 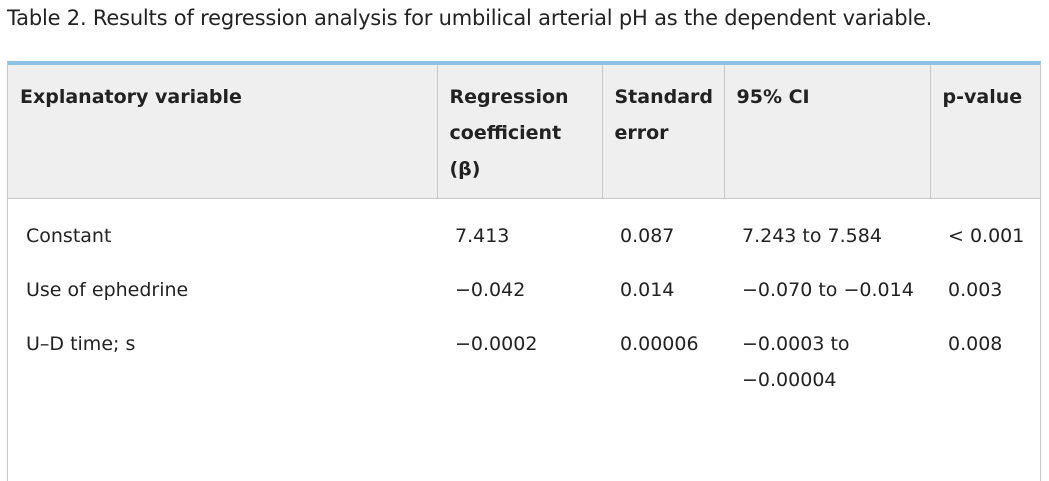 I want to click on cell-standard-error: 0.00006, so click(x=659, y=344).